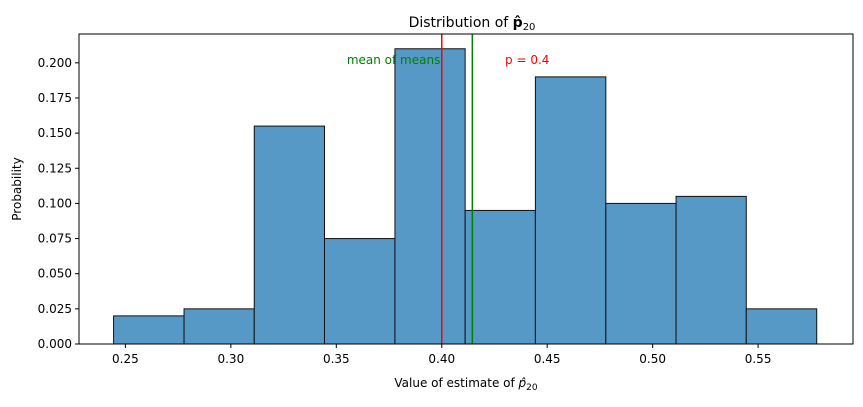 The width and height of the screenshot is (863, 407). What do you see at coordinates (441, 359) in the screenshot?
I see `x-tick-label: 0.40` at bounding box center [441, 359].